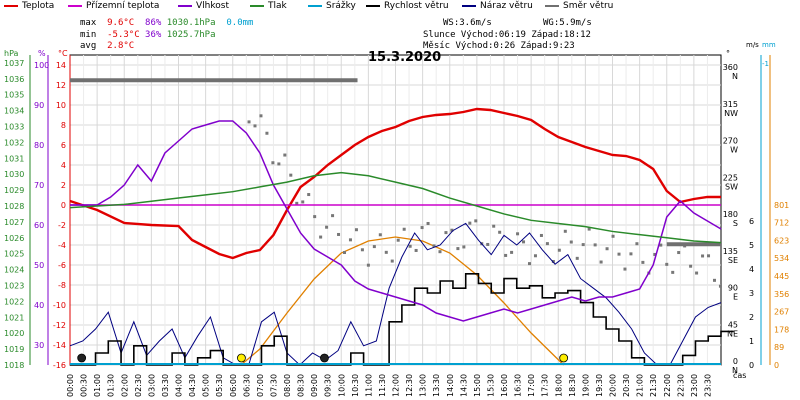  I want to click on legend-item: Rychlost větru, so click(407, 6).